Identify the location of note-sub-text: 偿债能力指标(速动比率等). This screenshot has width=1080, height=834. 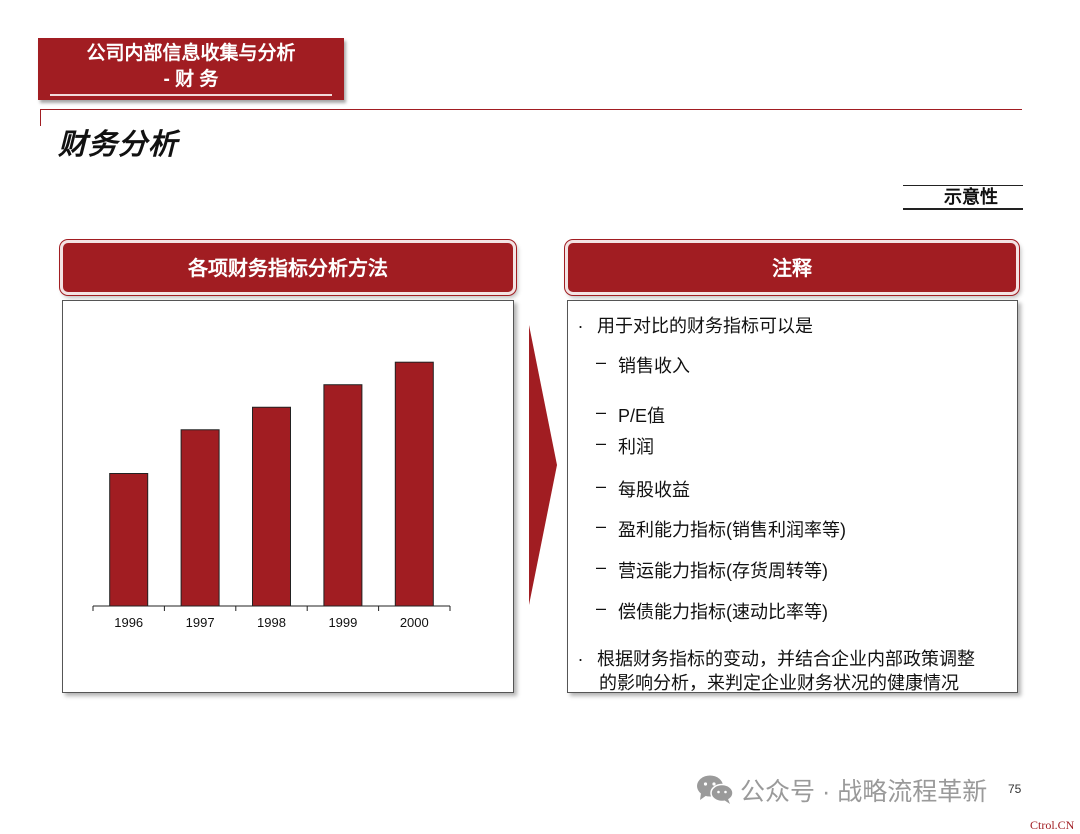
(723, 612).